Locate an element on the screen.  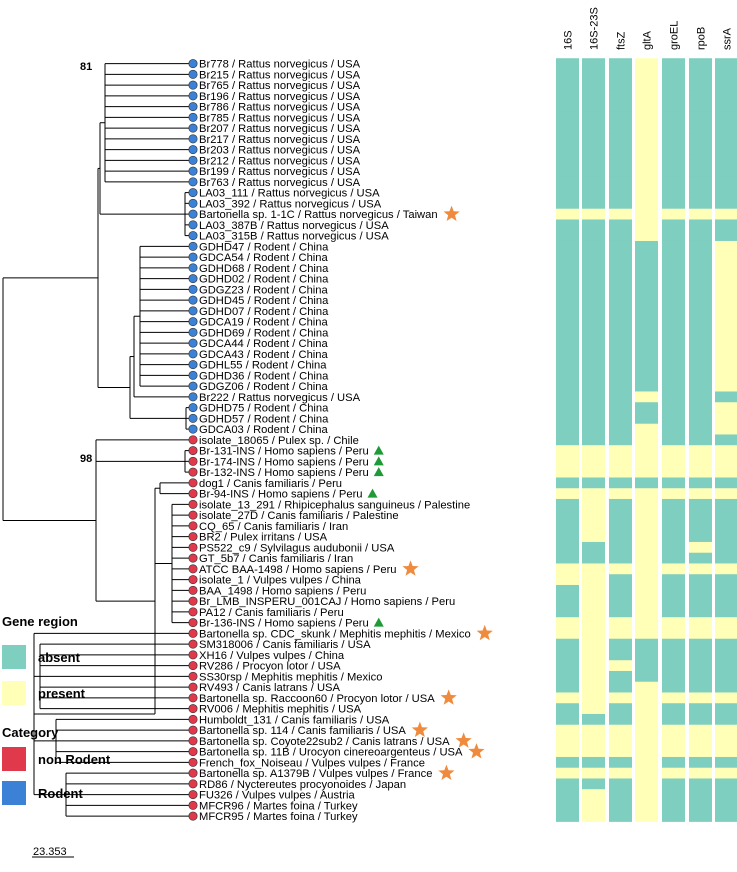
tip-row: Humboldt_131 / Canis familiaris / USA is located at coordinates (289, 720).